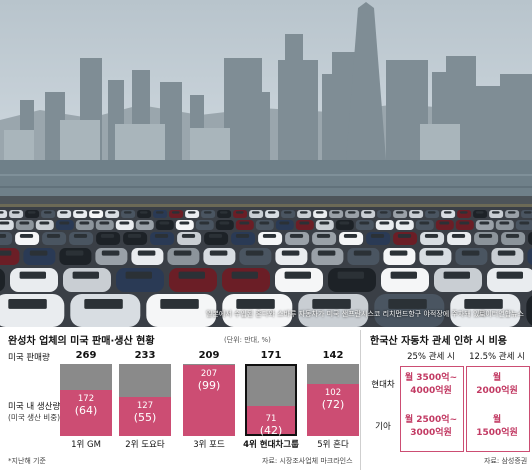 The height and width of the screenshot is (474, 532). Describe the element at coordinates (333, 404) in the screenshot. I see `production-share-label: (72)` at that location.